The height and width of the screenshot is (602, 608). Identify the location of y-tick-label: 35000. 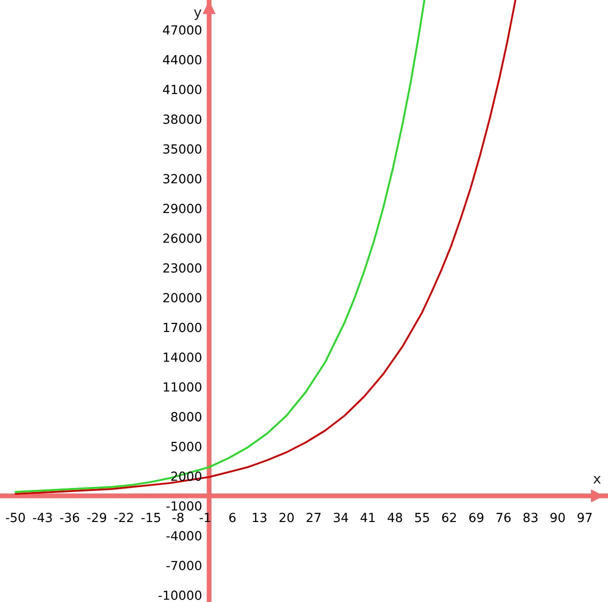
(182, 149).